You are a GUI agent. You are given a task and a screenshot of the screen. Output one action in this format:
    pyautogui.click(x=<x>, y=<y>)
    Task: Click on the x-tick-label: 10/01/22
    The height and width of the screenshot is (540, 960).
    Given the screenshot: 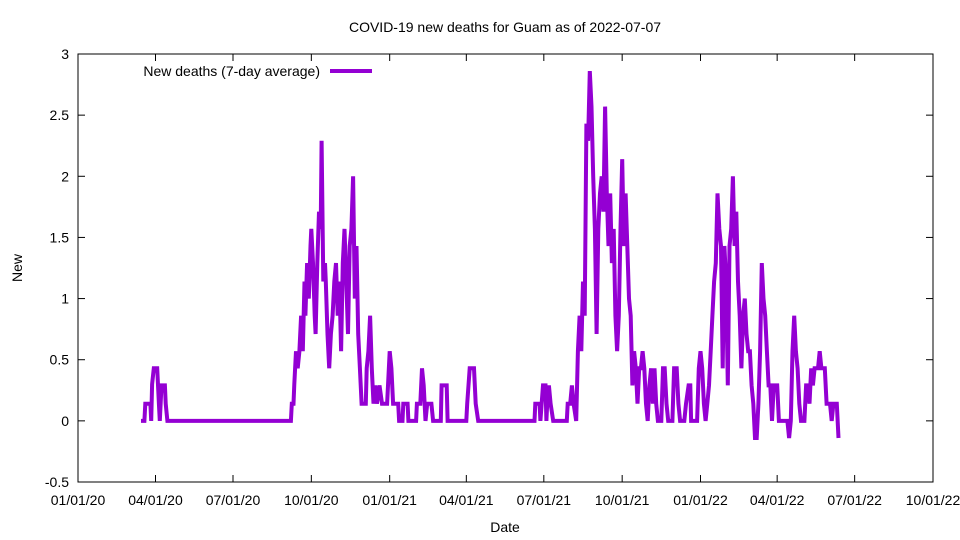 What is the action you would take?
    pyautogui.click(x=933, y=500)
    